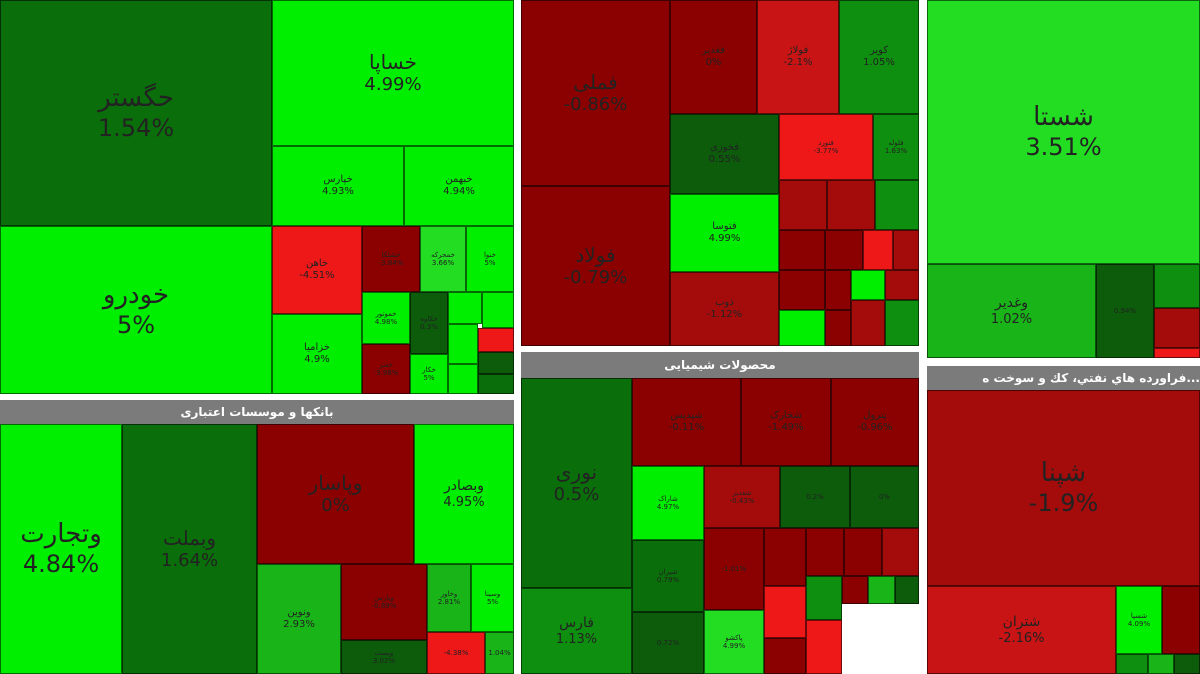  I want to click on tile-percent: 1.64%, so click(189, 561).